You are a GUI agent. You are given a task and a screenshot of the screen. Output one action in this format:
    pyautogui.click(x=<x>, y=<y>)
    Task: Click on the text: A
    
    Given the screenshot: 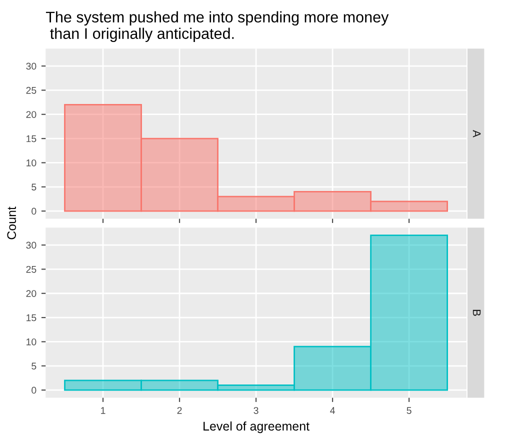 What is the action you would take?
    pyautogui.click(x=476, y=134)
    